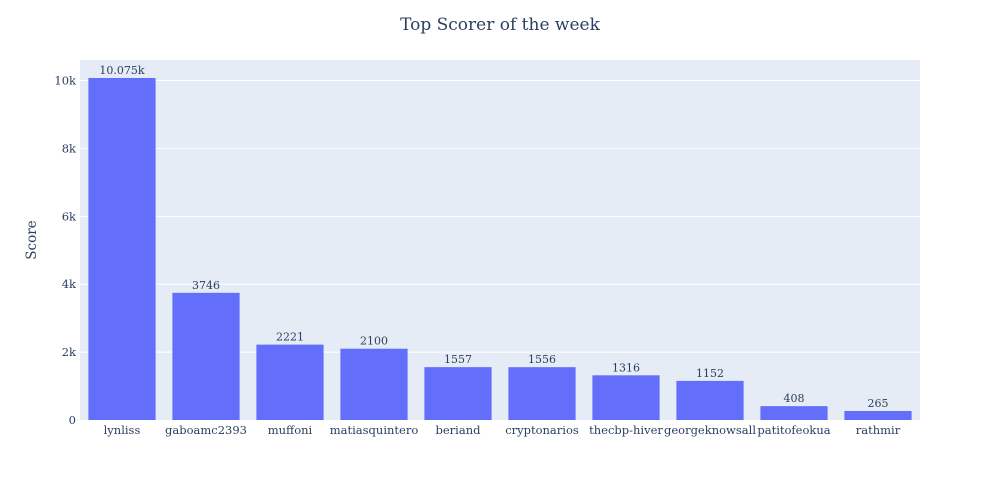  Describe the element at coordinates (122, 430) in the screenshot. I see `x-tick-label: lynliss` at that location.